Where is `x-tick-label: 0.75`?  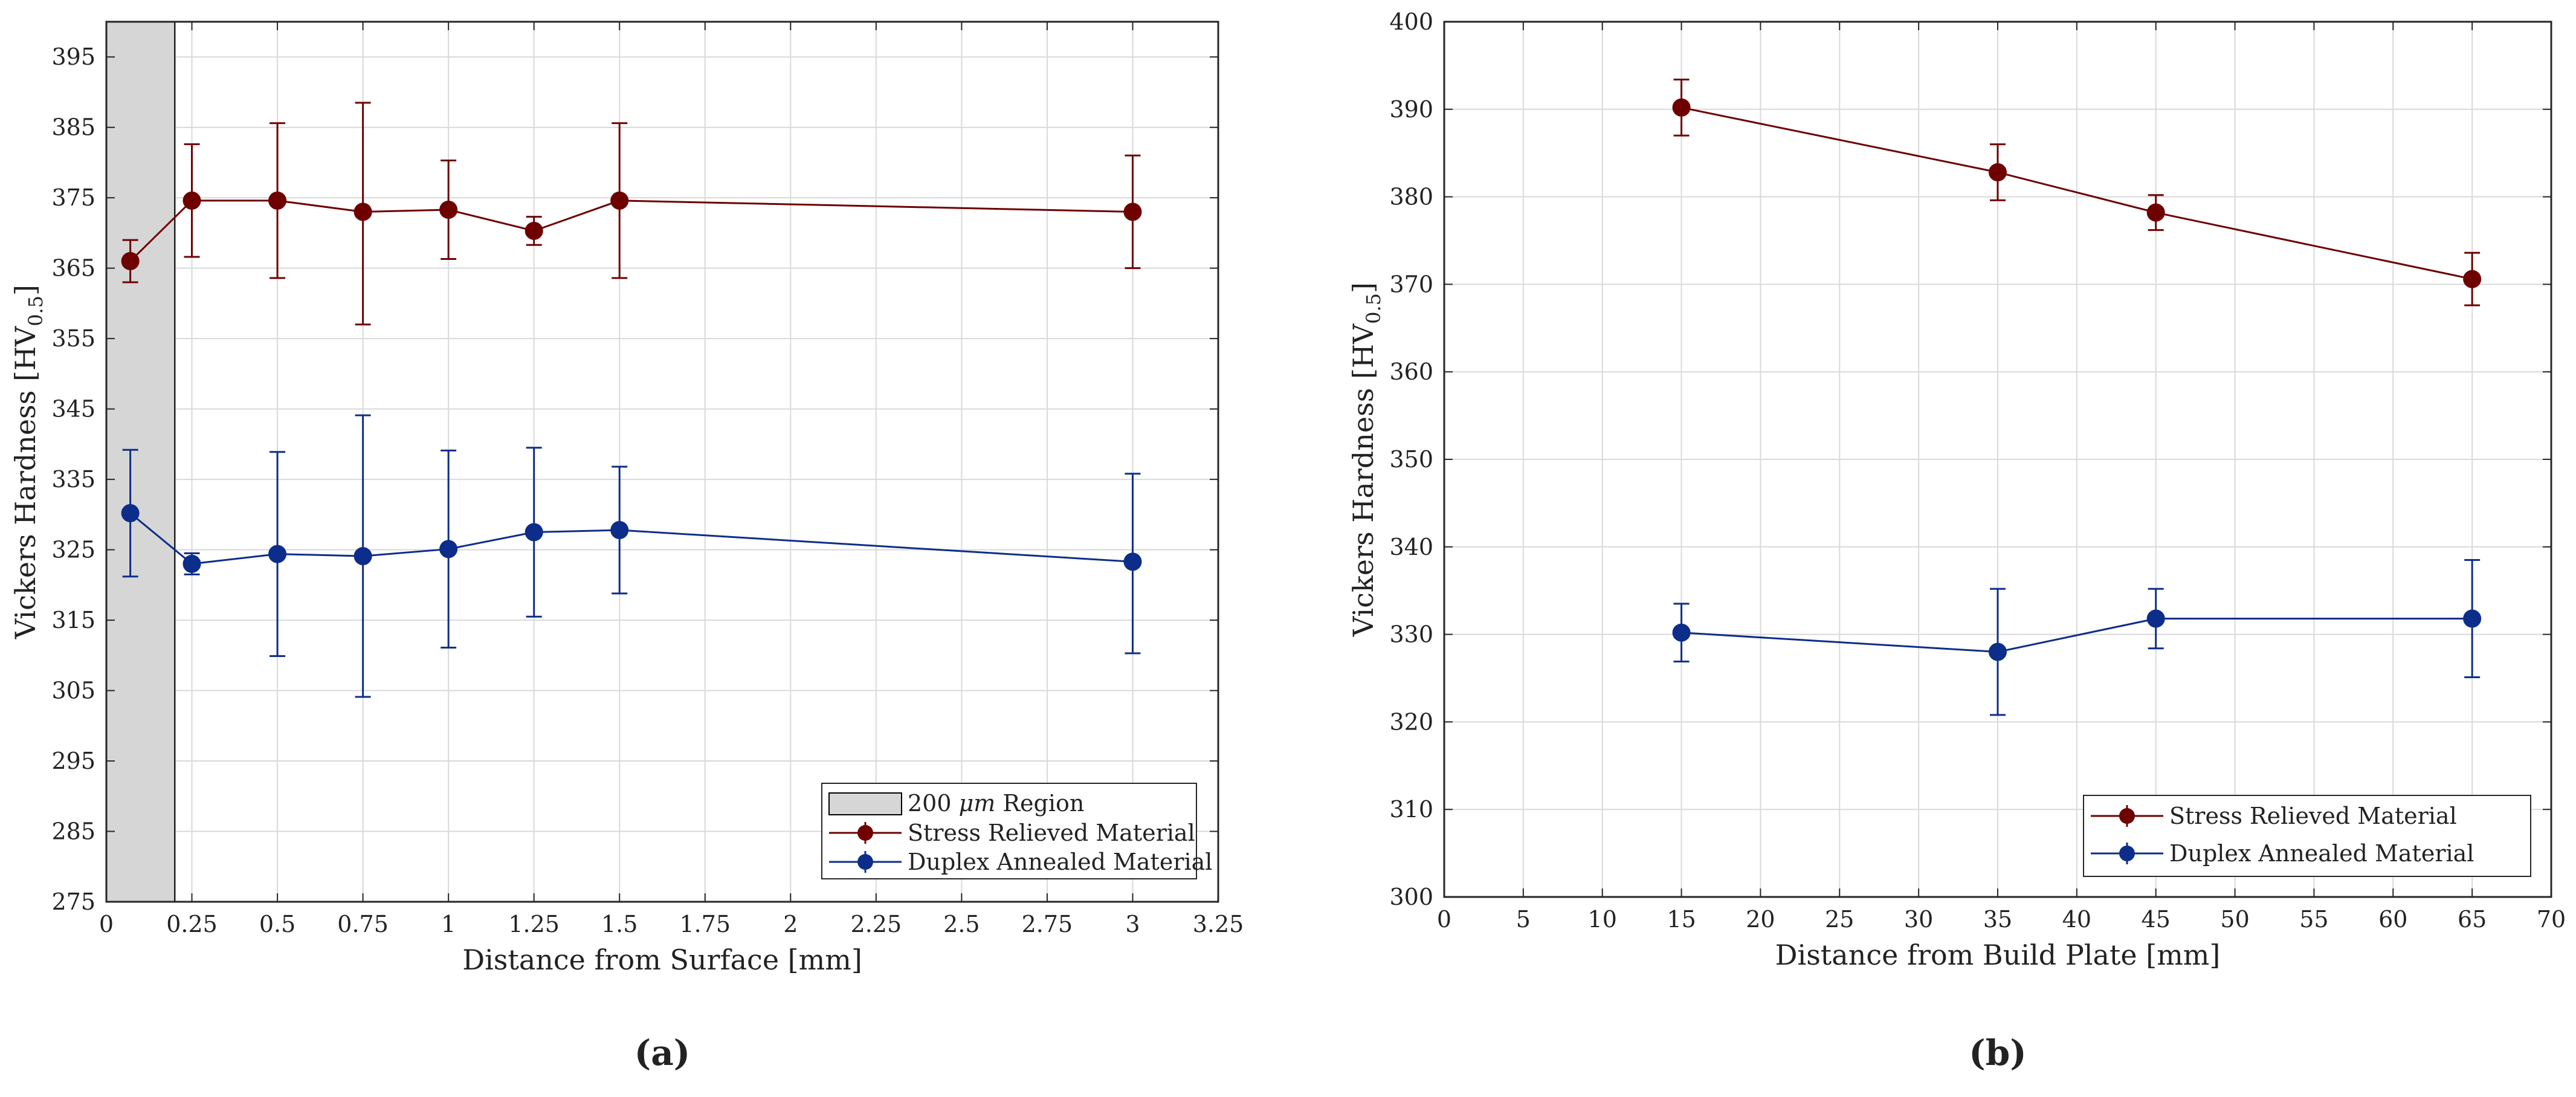
x-tick-label: 0.75 is located at coordinates (363, 924).